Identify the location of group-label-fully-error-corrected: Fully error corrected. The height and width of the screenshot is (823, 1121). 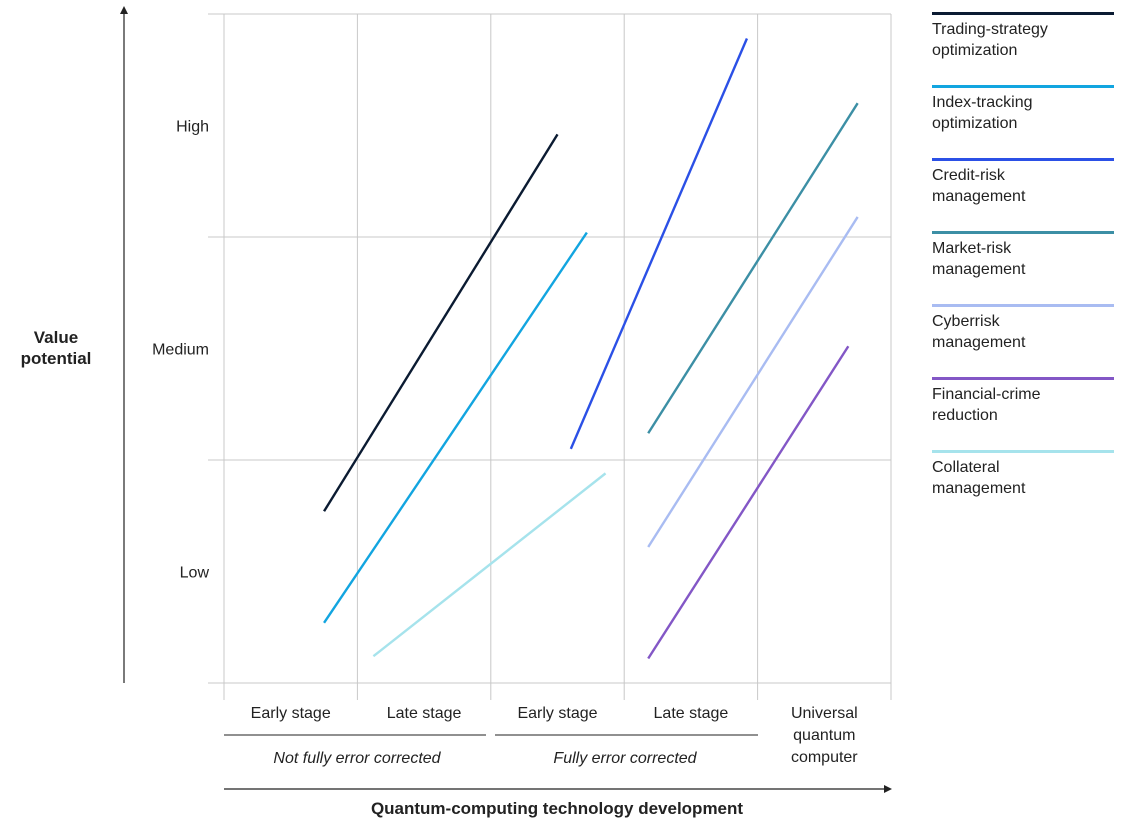
(625, 758).